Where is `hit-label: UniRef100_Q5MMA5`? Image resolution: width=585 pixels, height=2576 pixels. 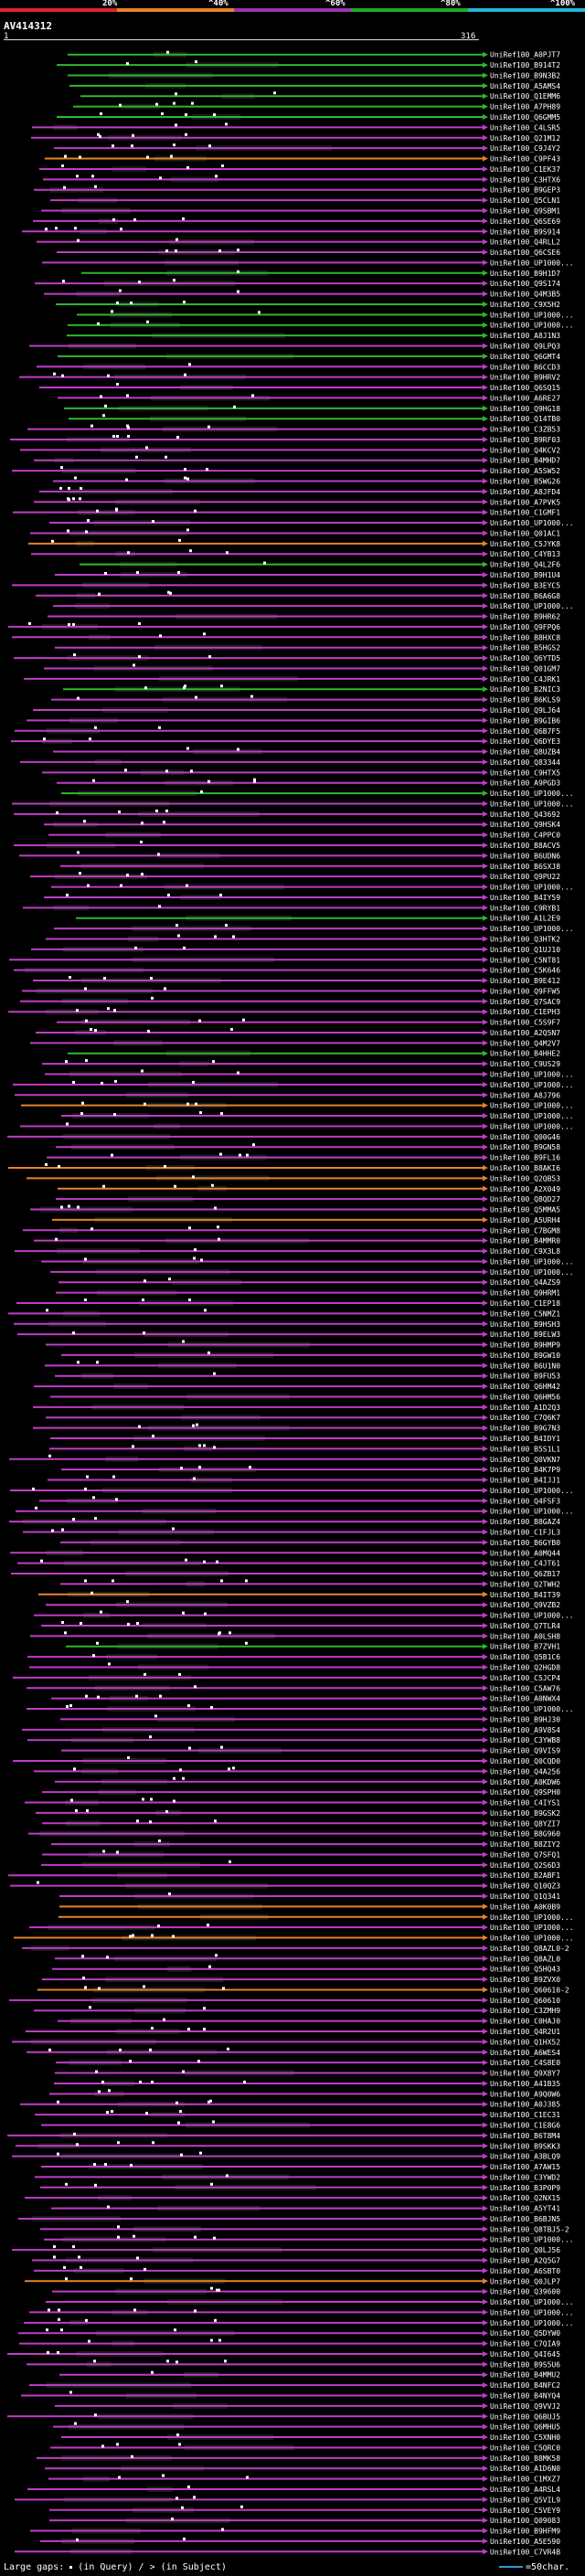
hit-label: UniRef100_Q5MMA5 is located at coordinates (525, 1210).